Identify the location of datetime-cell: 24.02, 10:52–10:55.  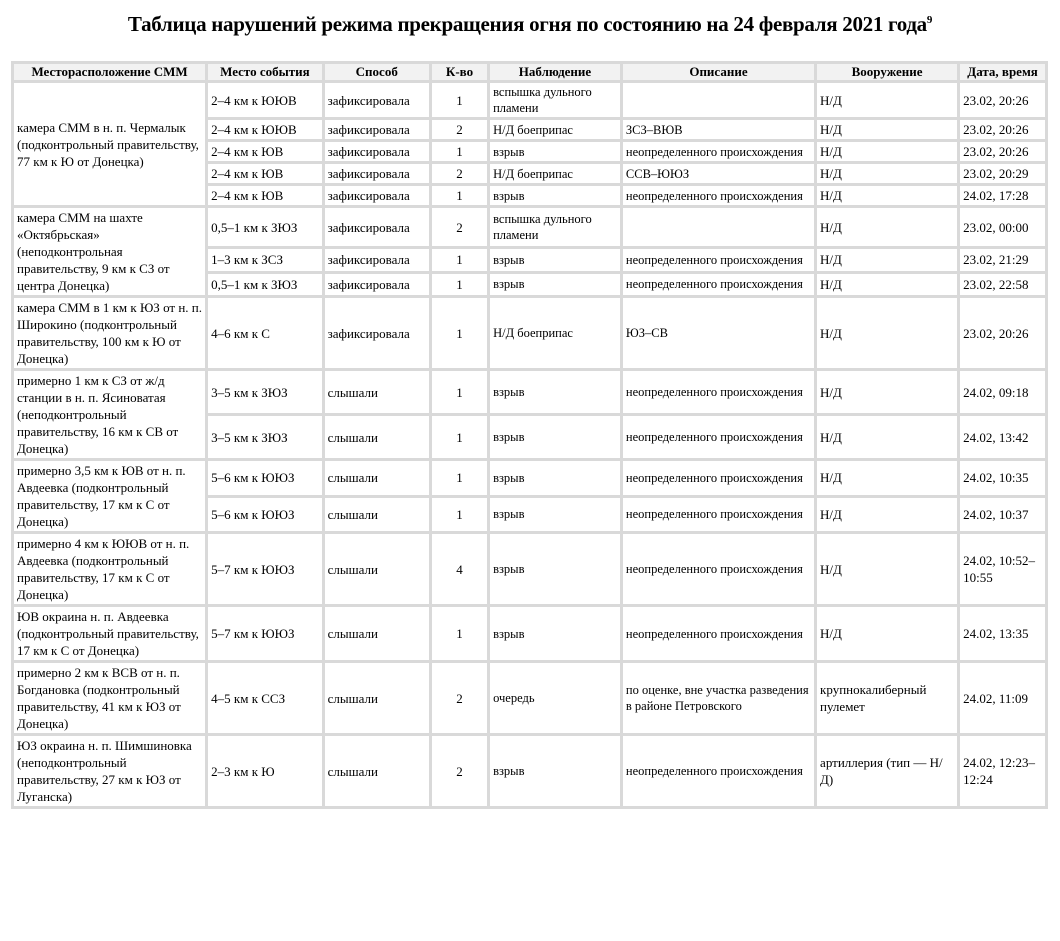
(1002, 569).